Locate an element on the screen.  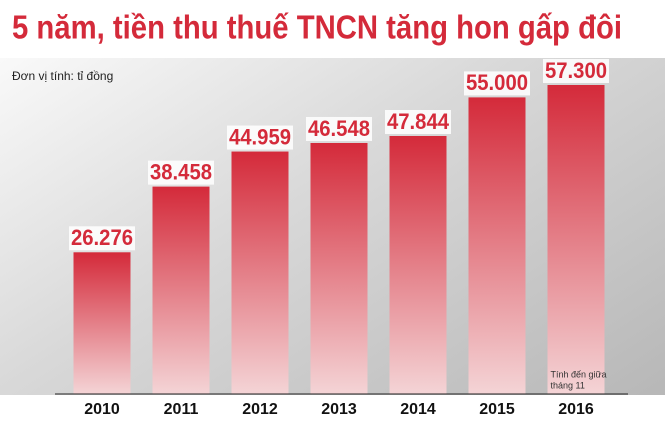
x-tick-label: 2014 is located at coordinates (418, 409).